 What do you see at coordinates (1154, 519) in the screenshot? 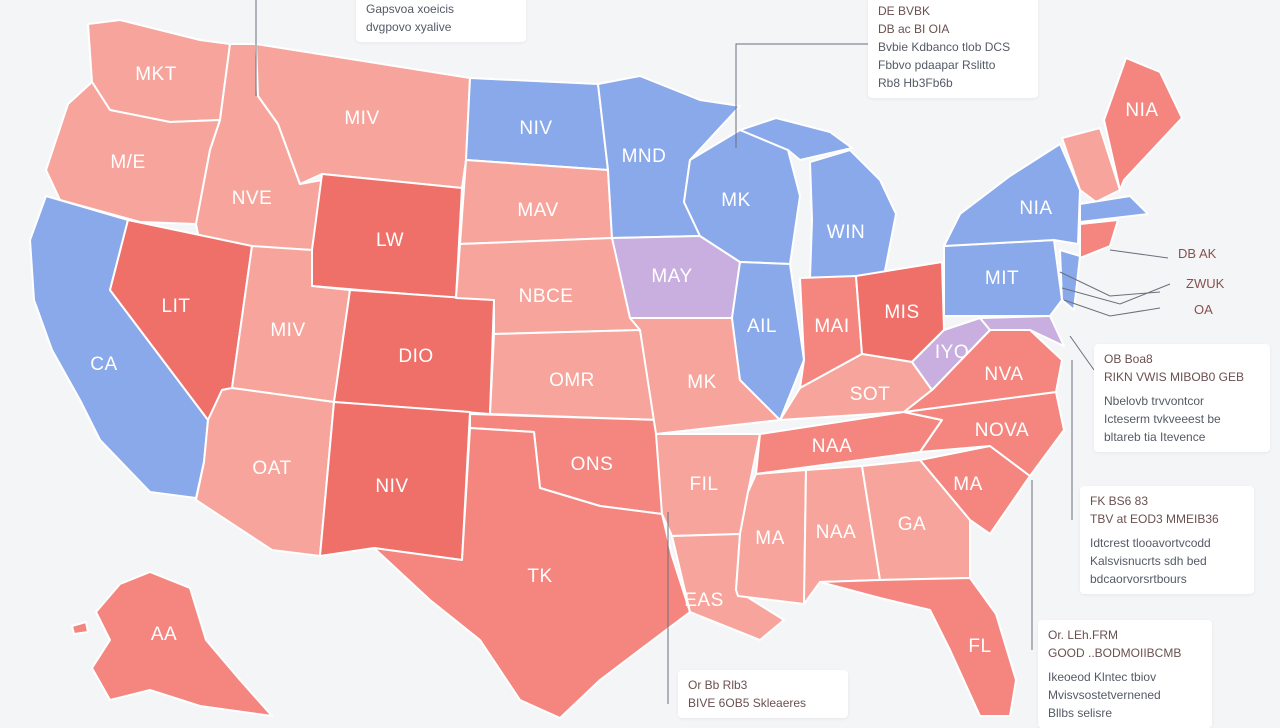
I see `callout-line: TBV at EOD3 MMEIB36` at bounding box center [1154, 519].